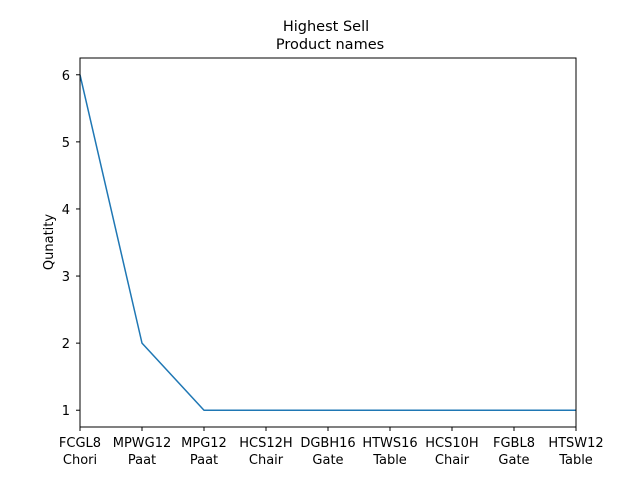  What do you see at coordinates (330, 45) in the screenshot?
I see `chart-subtitle: Product names` at bounding box center [330, 45].